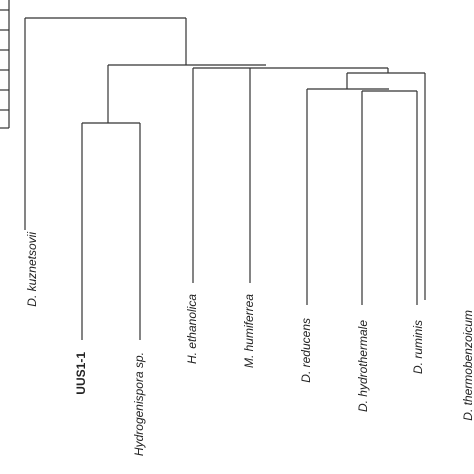  I want to click on leaf-label: UUS1-1, so click(81, 373).